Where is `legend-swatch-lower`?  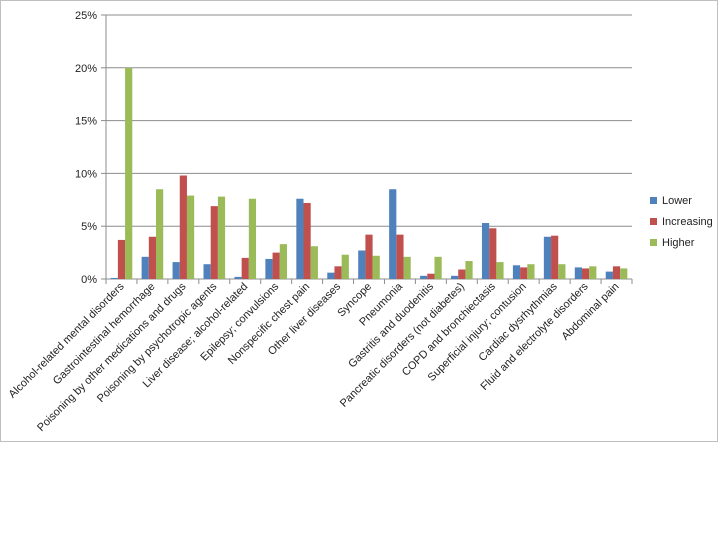 legend-swatch-lower is located at coordinates (653, 200).